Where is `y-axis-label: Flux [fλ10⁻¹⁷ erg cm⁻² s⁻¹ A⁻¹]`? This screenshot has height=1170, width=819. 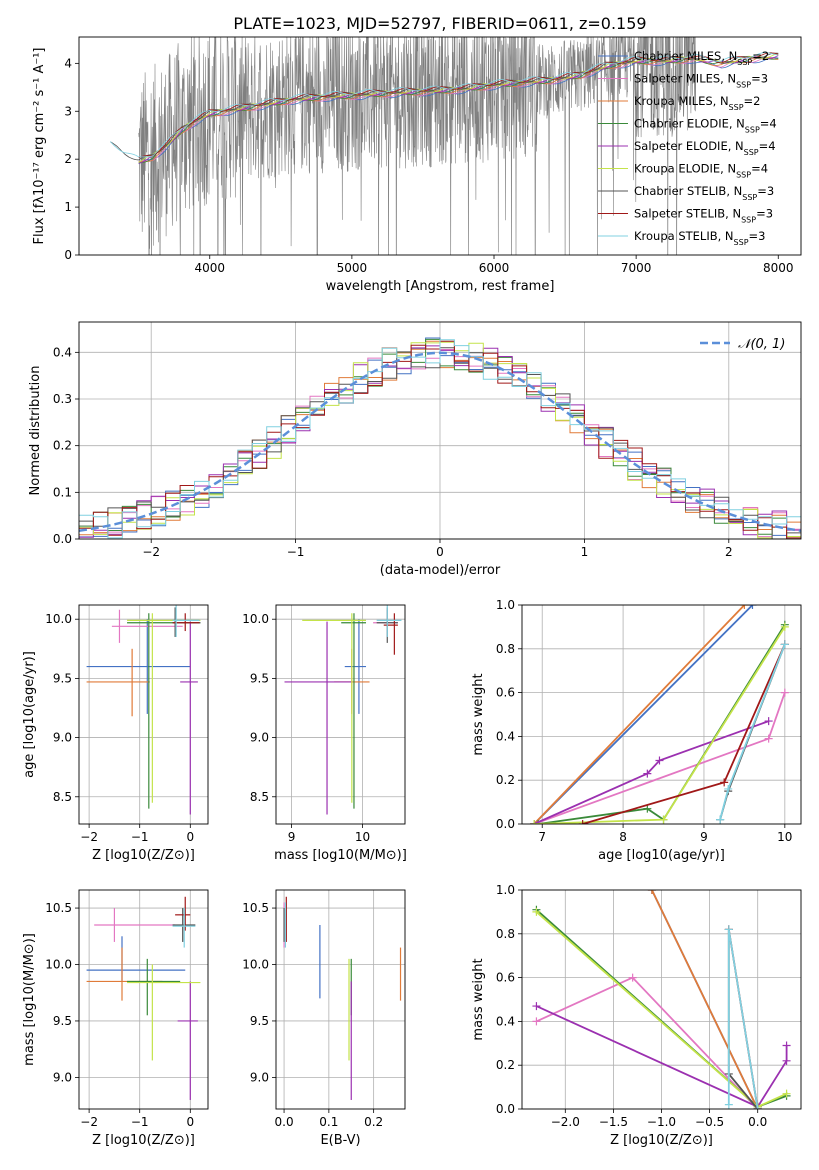 y-axis-label: Flux [fλ10⁻¹⁷ erg cm⁻² s⁻¹ A⁻¹] is located at coordinates (39, 146).